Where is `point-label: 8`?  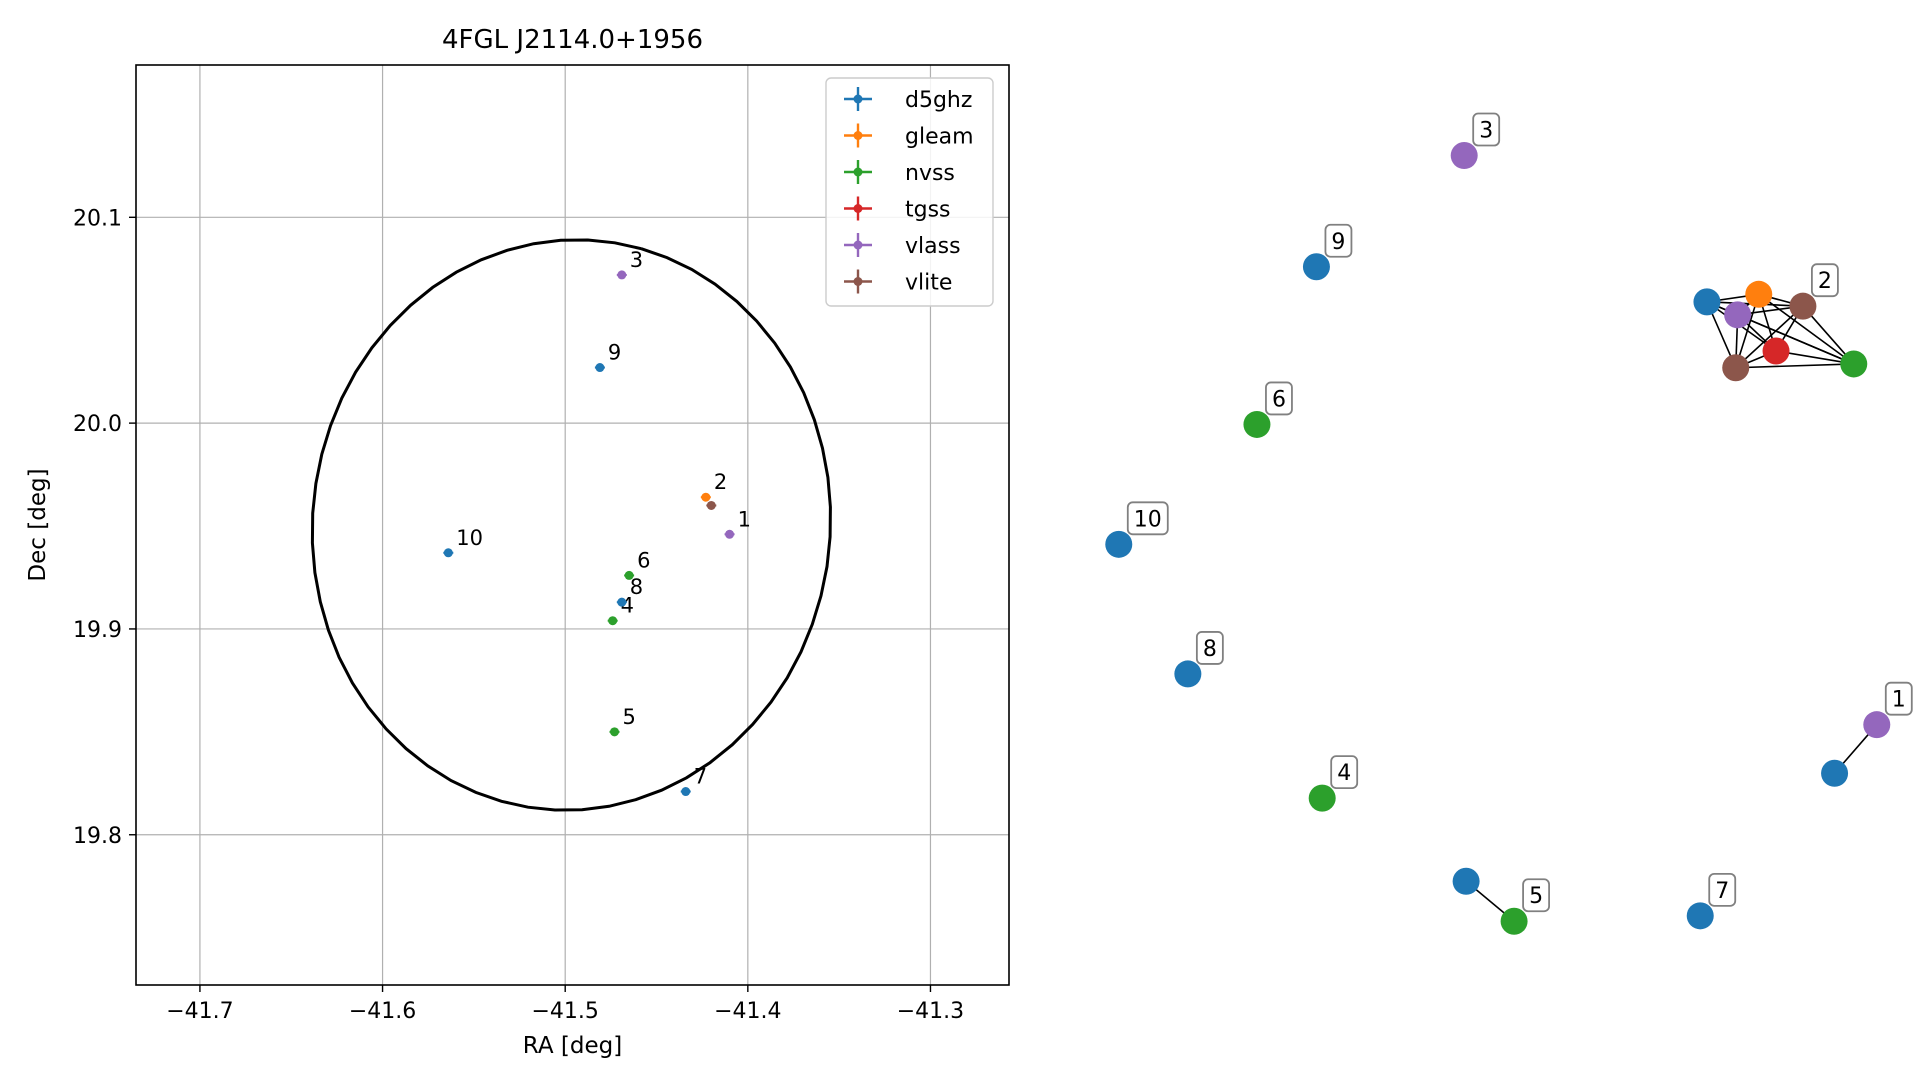 point-label: 8 is located at coordinates (636, 587).